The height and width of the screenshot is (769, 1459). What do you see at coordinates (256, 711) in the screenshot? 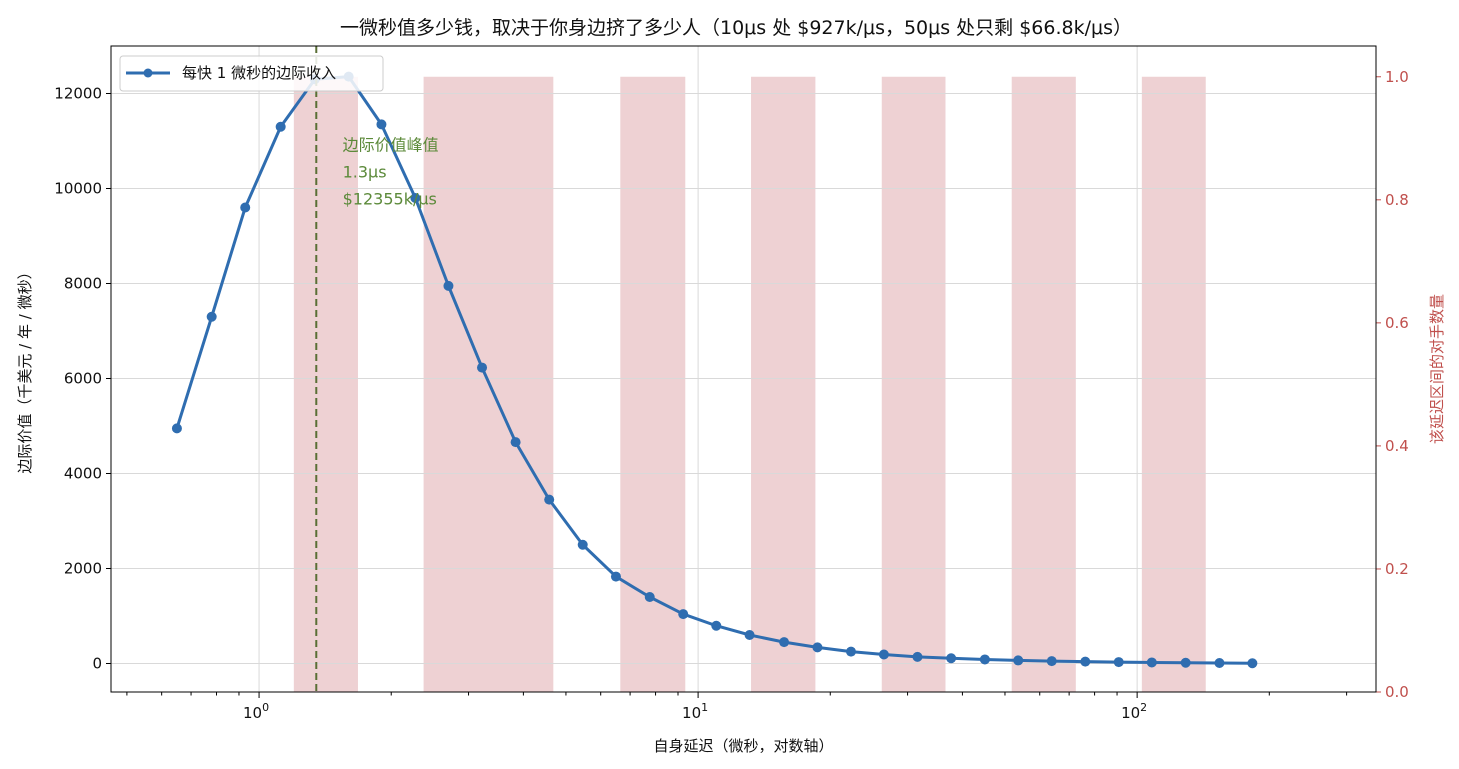
I see `x-tick-label: 10⁰` at bounding box center [256, 711].